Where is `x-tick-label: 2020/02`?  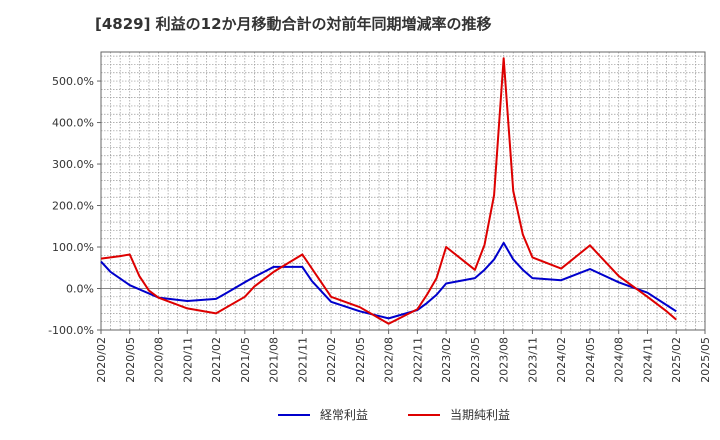 x-tick-label: 2020/02 is located at coordinates (101, 360).